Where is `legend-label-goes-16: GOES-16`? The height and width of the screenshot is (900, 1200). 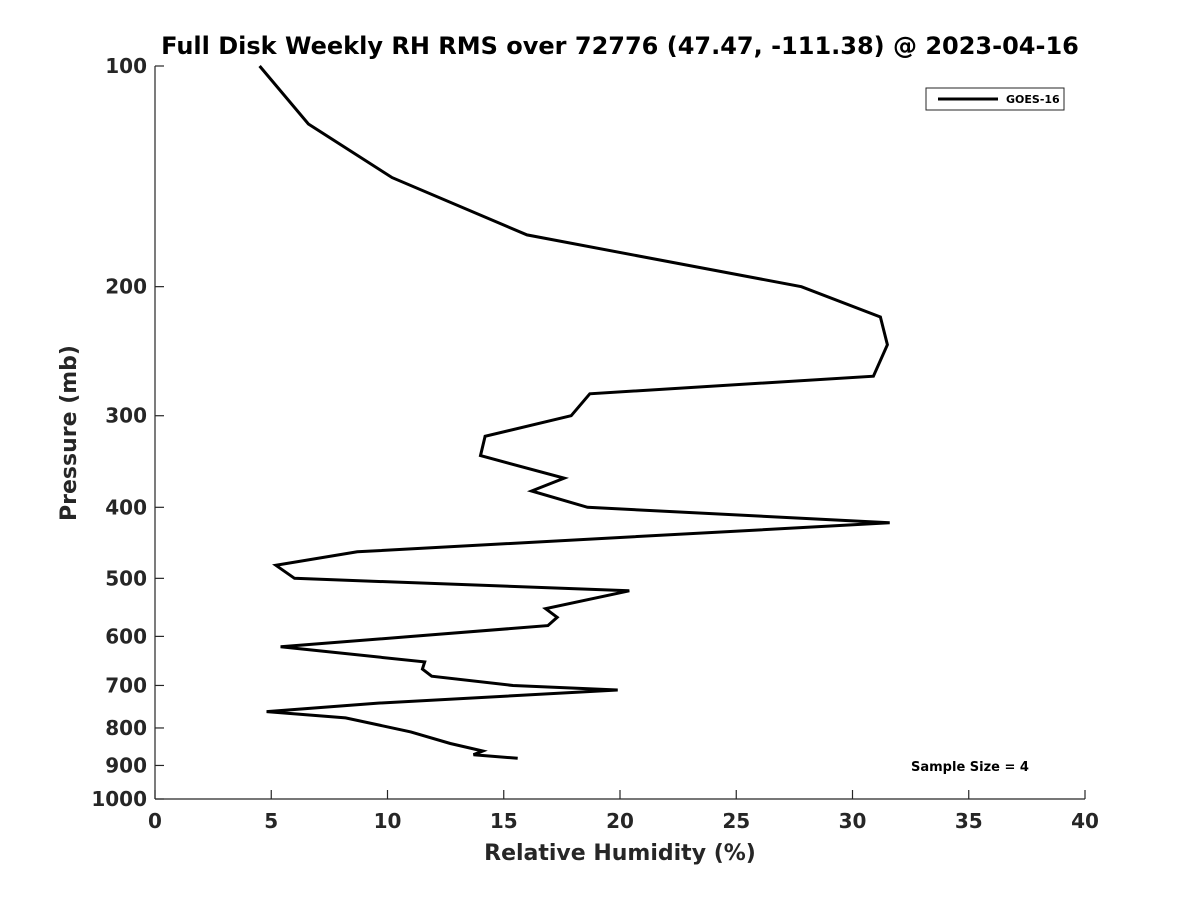
legend-label-goes-16: GOES-16 is located at coordinates (1033, 99).